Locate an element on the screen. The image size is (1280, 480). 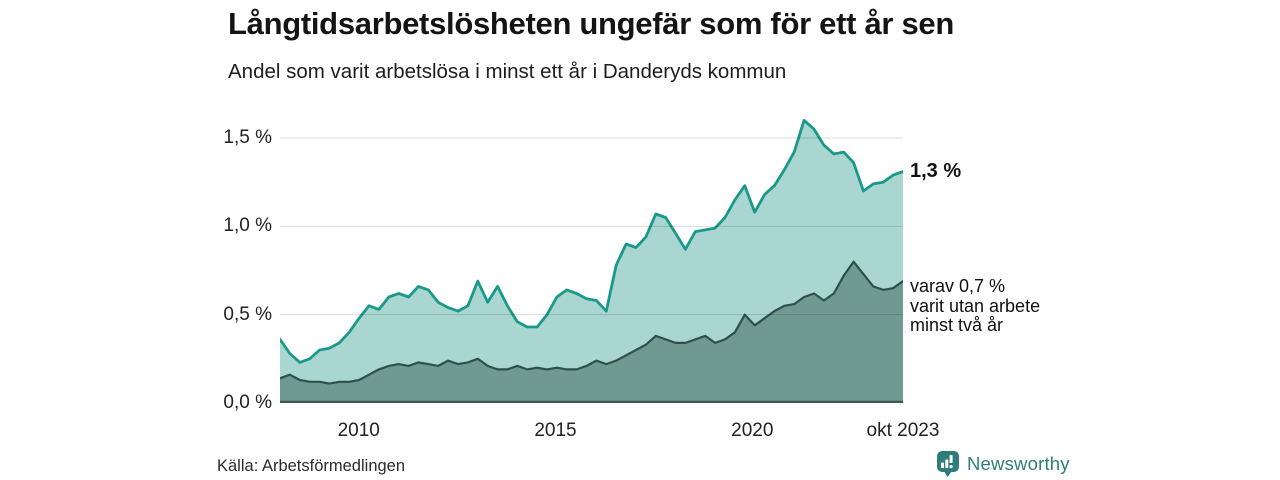
x-axis-tick-label: 2010 is located at coordinates (358, 430).